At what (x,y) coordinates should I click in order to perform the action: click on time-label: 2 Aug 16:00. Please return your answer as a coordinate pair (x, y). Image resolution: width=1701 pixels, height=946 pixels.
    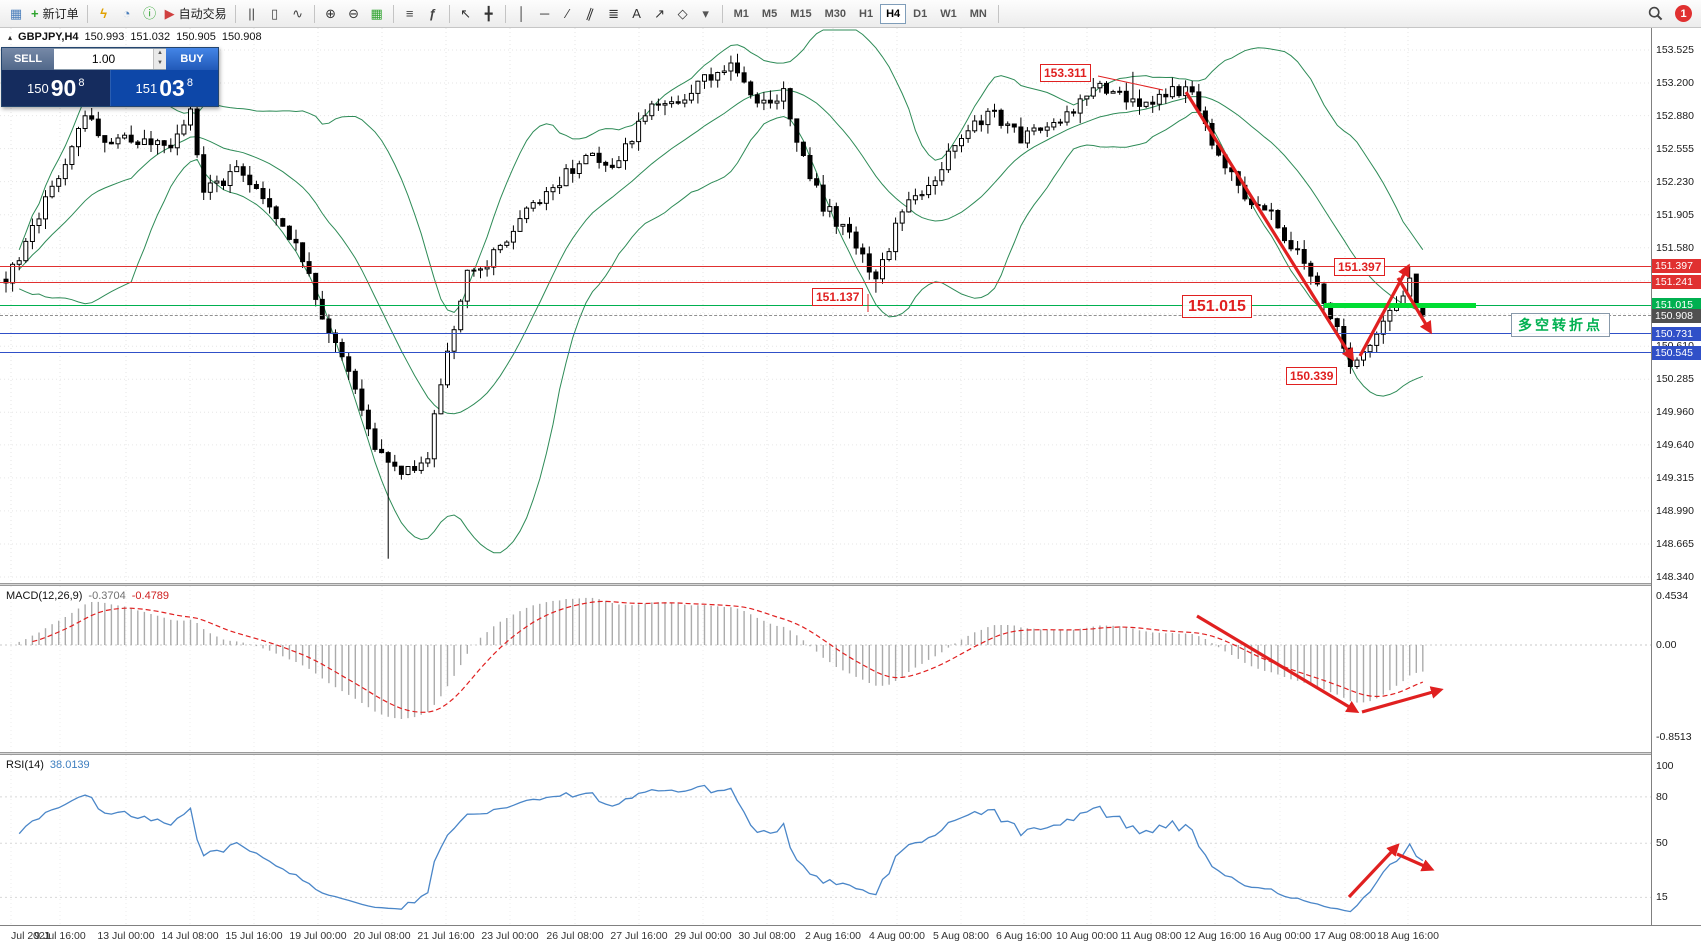
    Looking at the image, I should click on (833, 936).